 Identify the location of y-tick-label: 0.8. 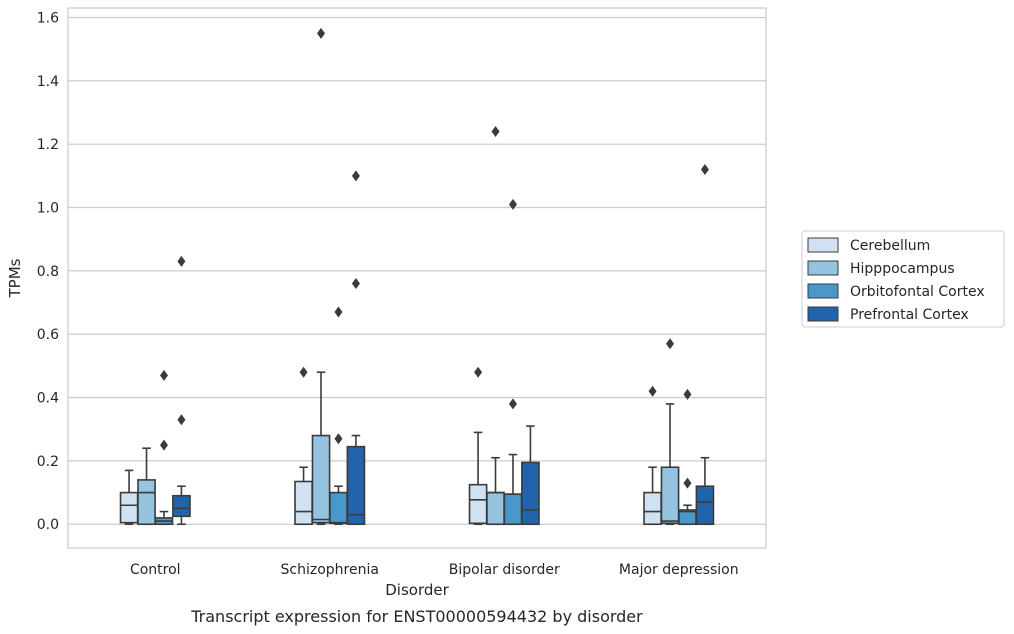
(48, 272).